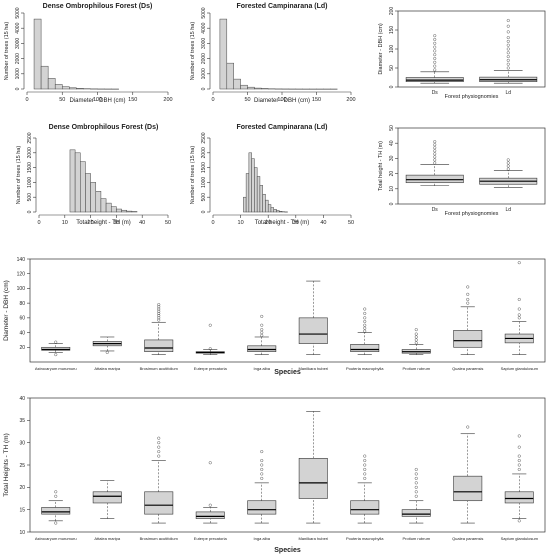 Image resolution: width=550 pixels, height=559 pixels. What do you see at coordinates (281, 6) in the screenshot?
I see `chart-title: Forested Campinarana (Ld)` at bounding box center [281, 6].